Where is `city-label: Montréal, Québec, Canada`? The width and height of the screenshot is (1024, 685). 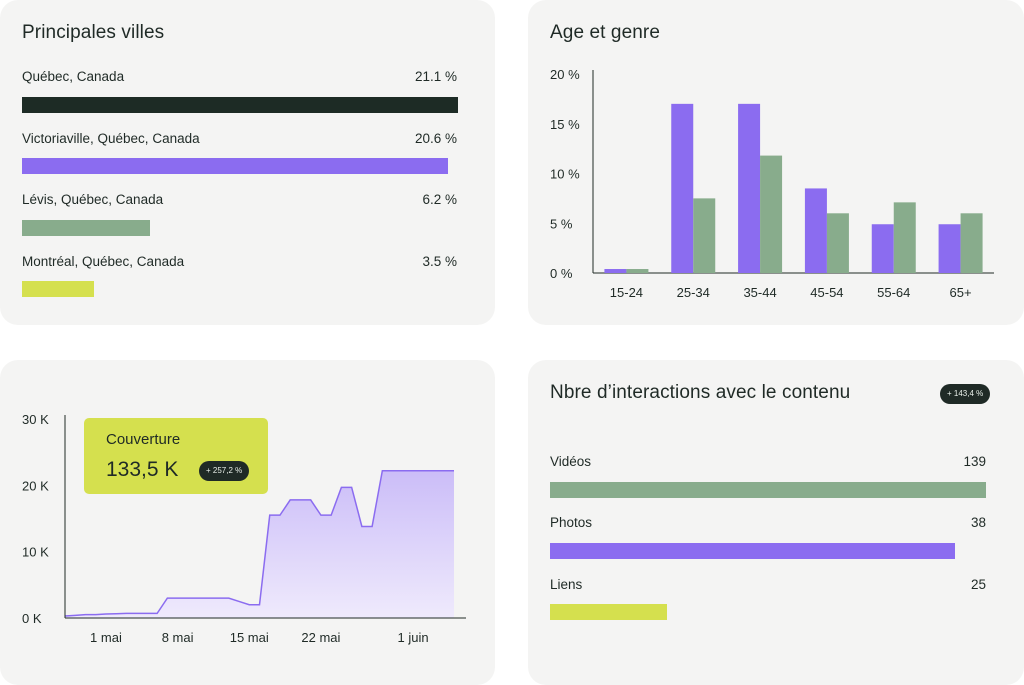
city-label: Montréal, Québec, Canada is located at coordinates (103, 261).